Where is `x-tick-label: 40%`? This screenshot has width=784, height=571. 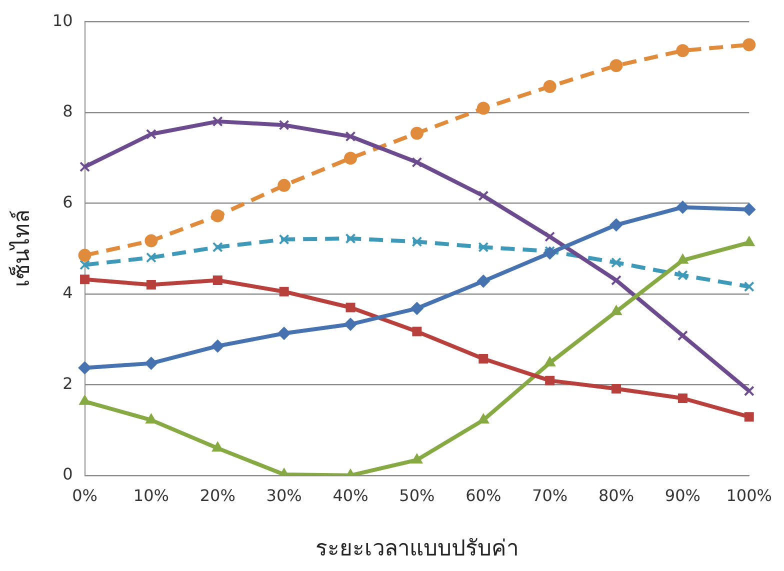
x-tick-label: 40% is located at coordinates (350, 496).